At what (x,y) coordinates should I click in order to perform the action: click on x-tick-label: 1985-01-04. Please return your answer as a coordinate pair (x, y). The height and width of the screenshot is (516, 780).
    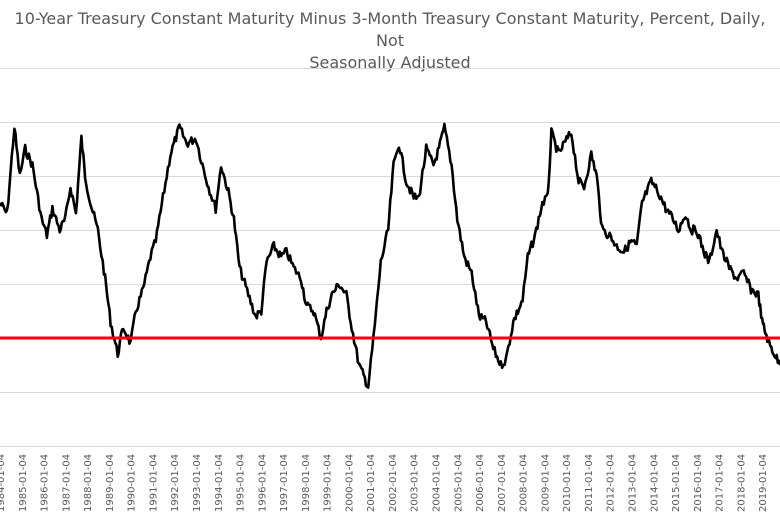
    Looking at the image, I should click on (23, 483).